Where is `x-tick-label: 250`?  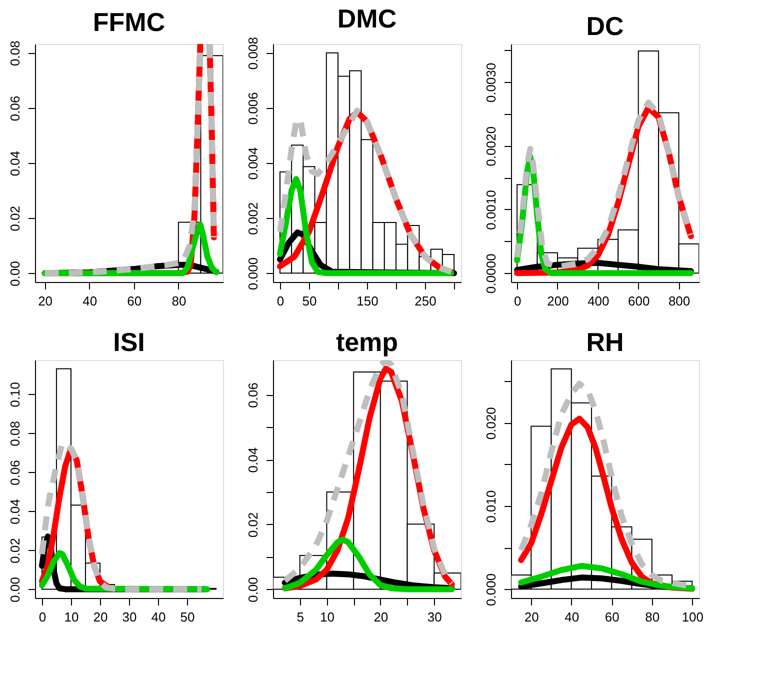
x-tick-label: 250 is located at coordinates (425, 301).